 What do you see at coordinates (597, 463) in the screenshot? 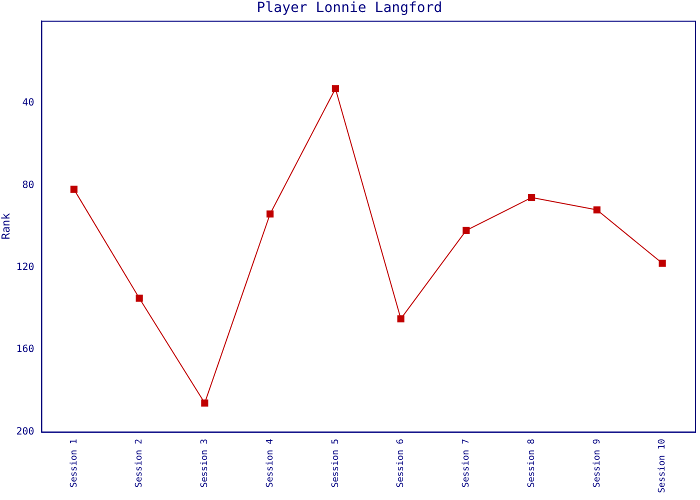
I see `x-tick-label: Session 9` at bounding box center [597, 463].